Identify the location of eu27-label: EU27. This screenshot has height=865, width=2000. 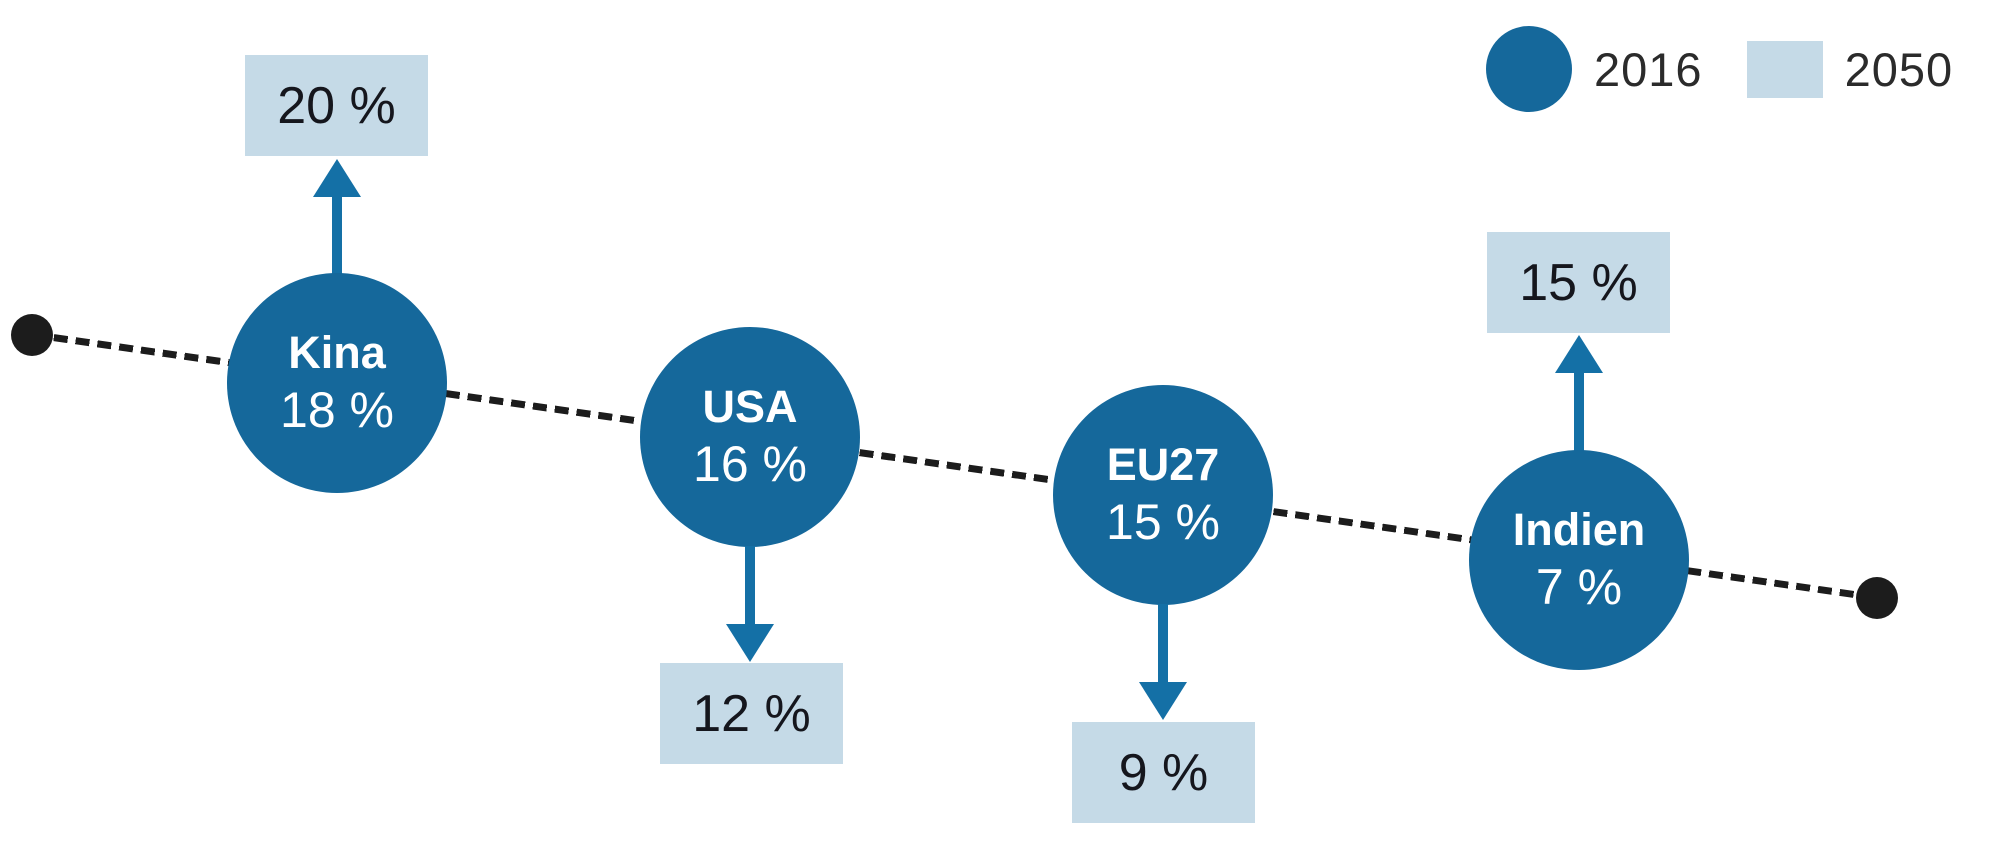
(1163, 464).